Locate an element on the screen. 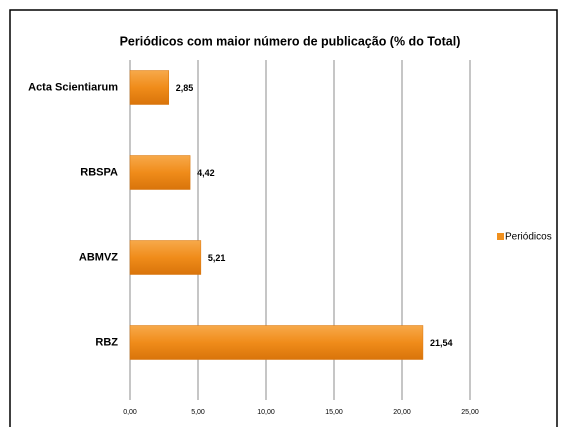  x-tick-label: 20,00 is located at coordinates (402, 412).